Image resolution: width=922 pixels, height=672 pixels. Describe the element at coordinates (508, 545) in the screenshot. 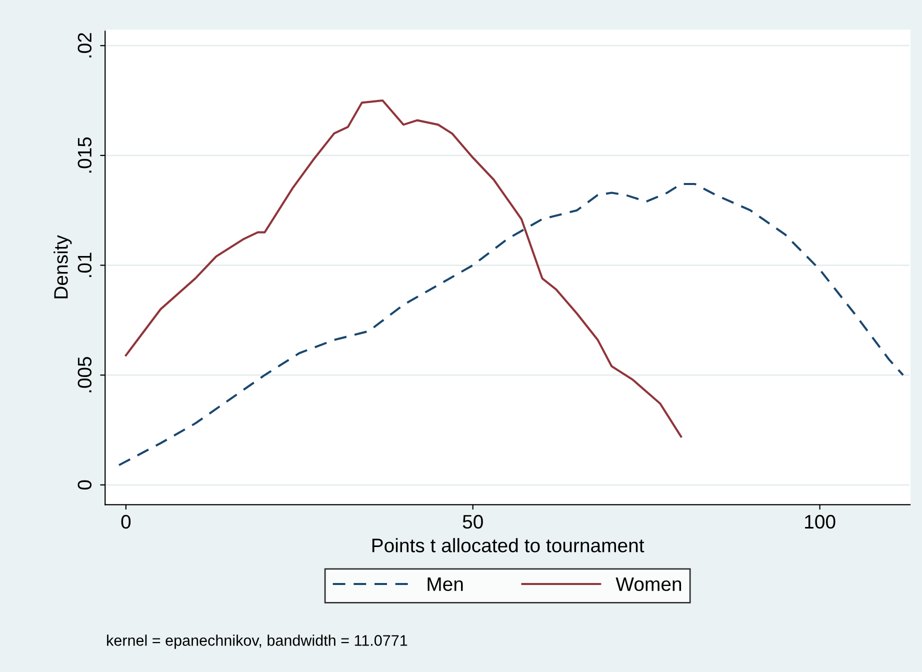

I see `x-axis-title: Points t allocated to tournament` at that location.